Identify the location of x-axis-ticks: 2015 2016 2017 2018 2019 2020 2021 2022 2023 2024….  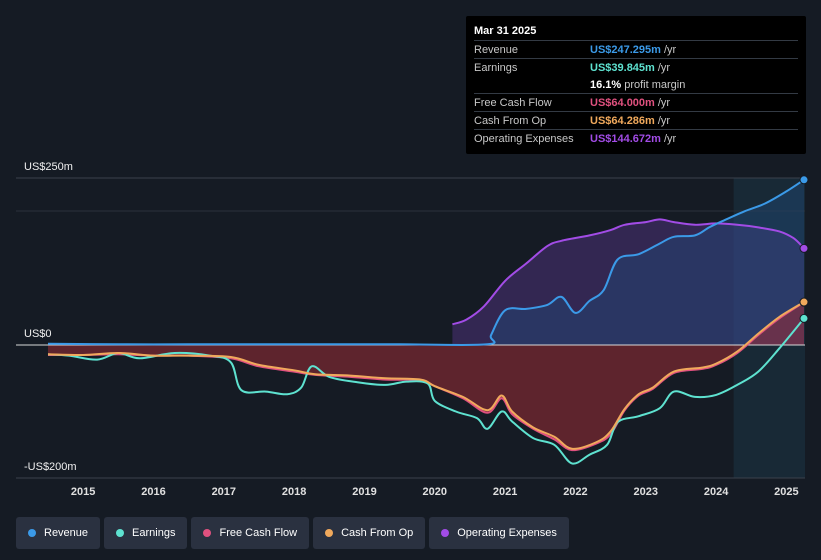
(435, 492).